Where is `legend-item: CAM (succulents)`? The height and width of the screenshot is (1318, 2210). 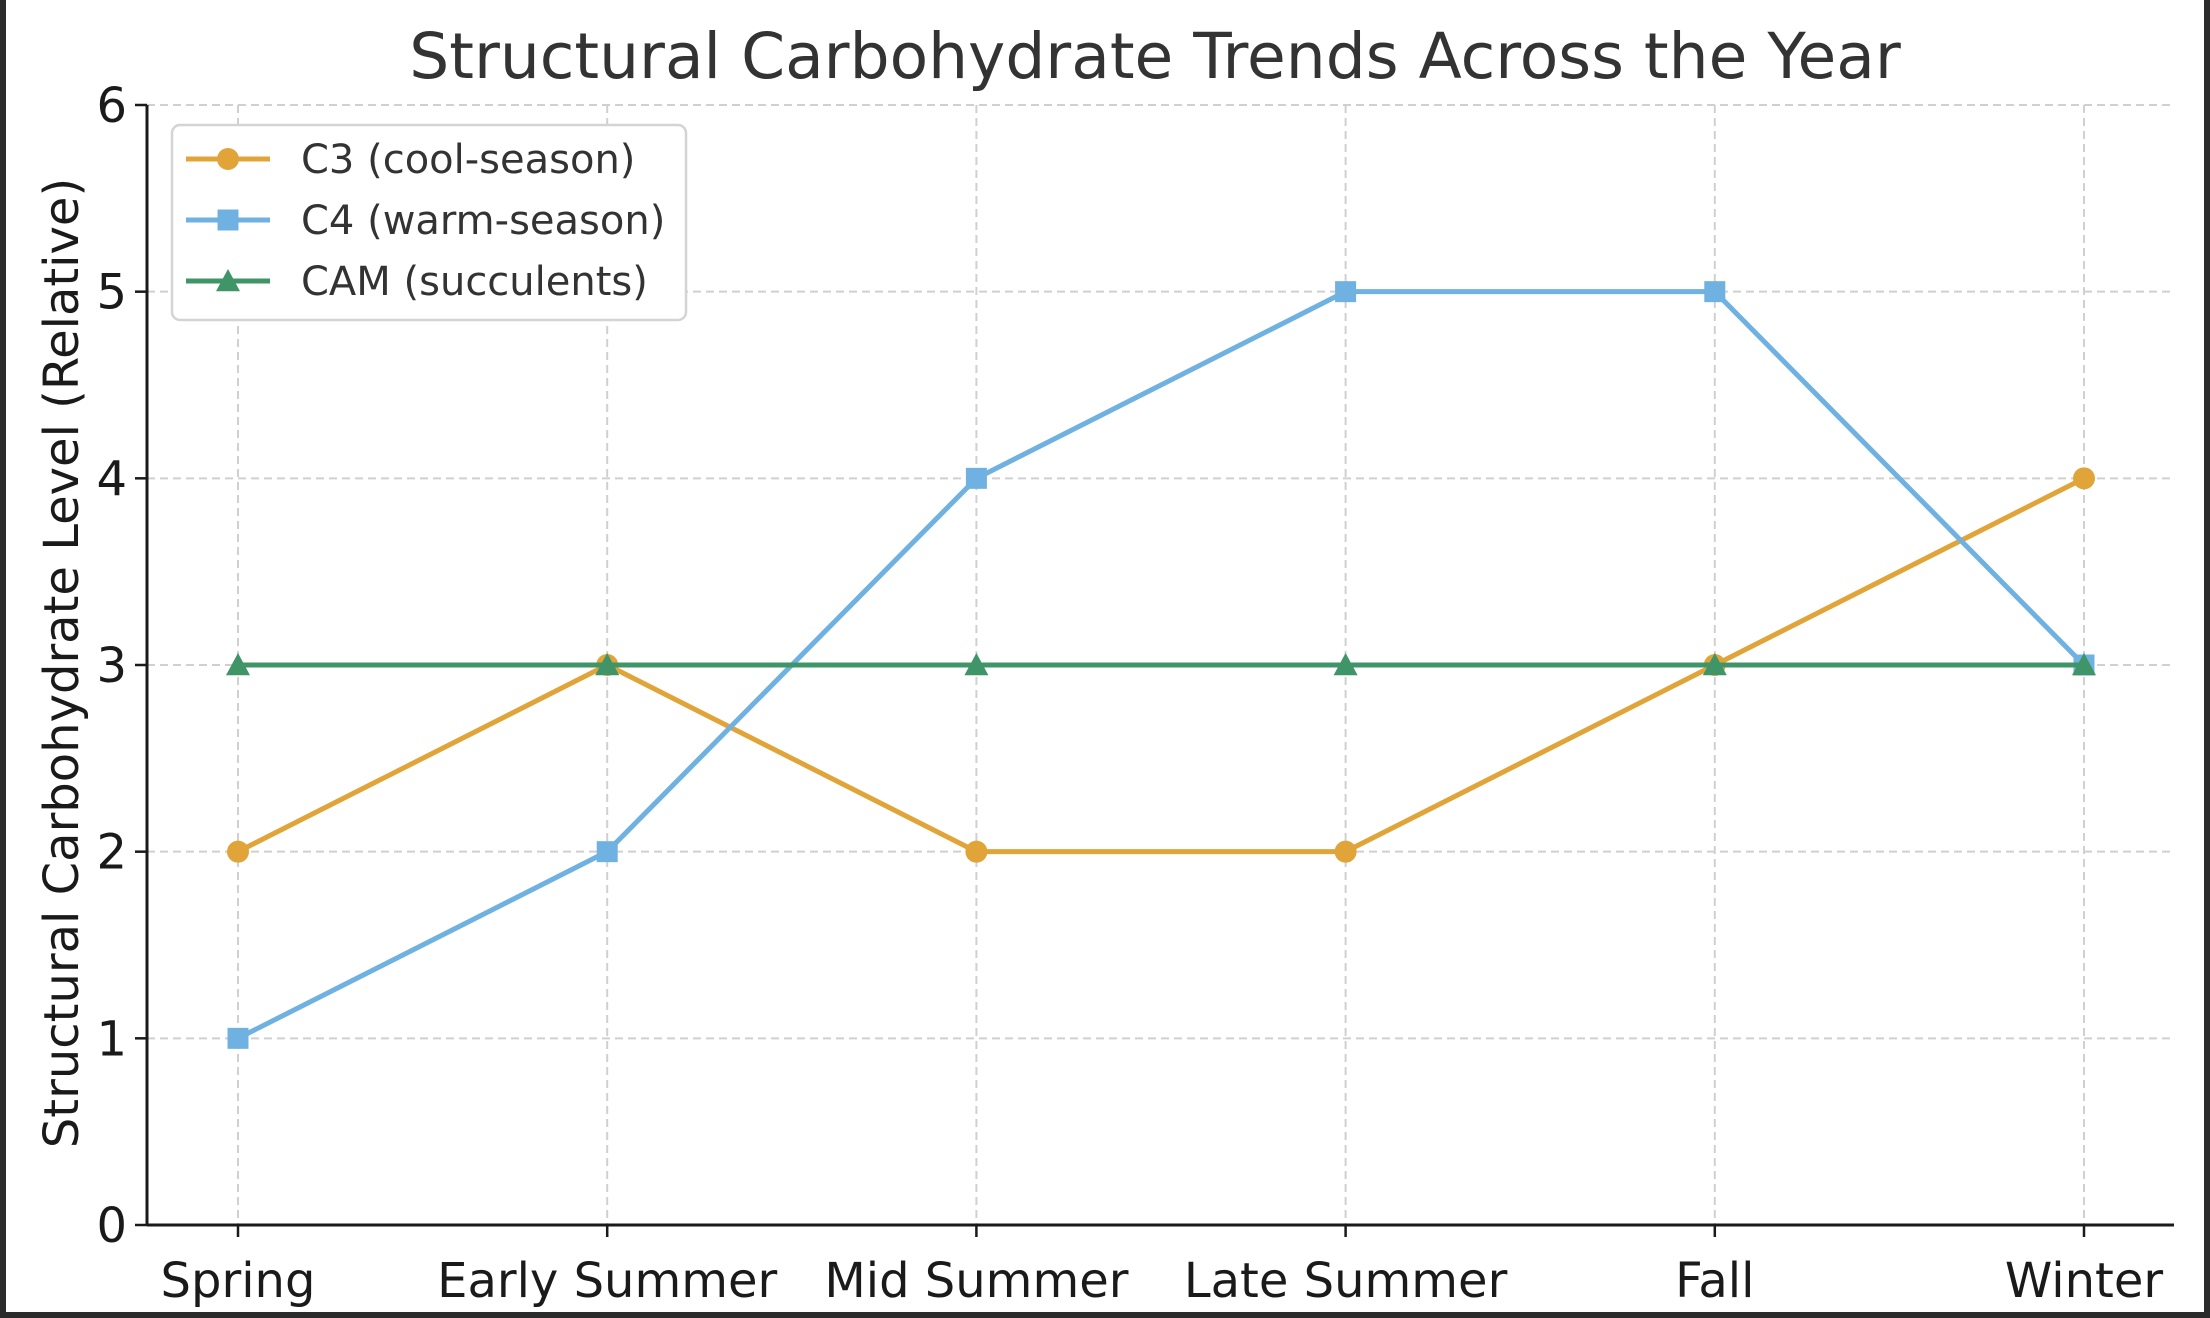
legend-item: CAM (succulents) is located at coordinates (417, 282).